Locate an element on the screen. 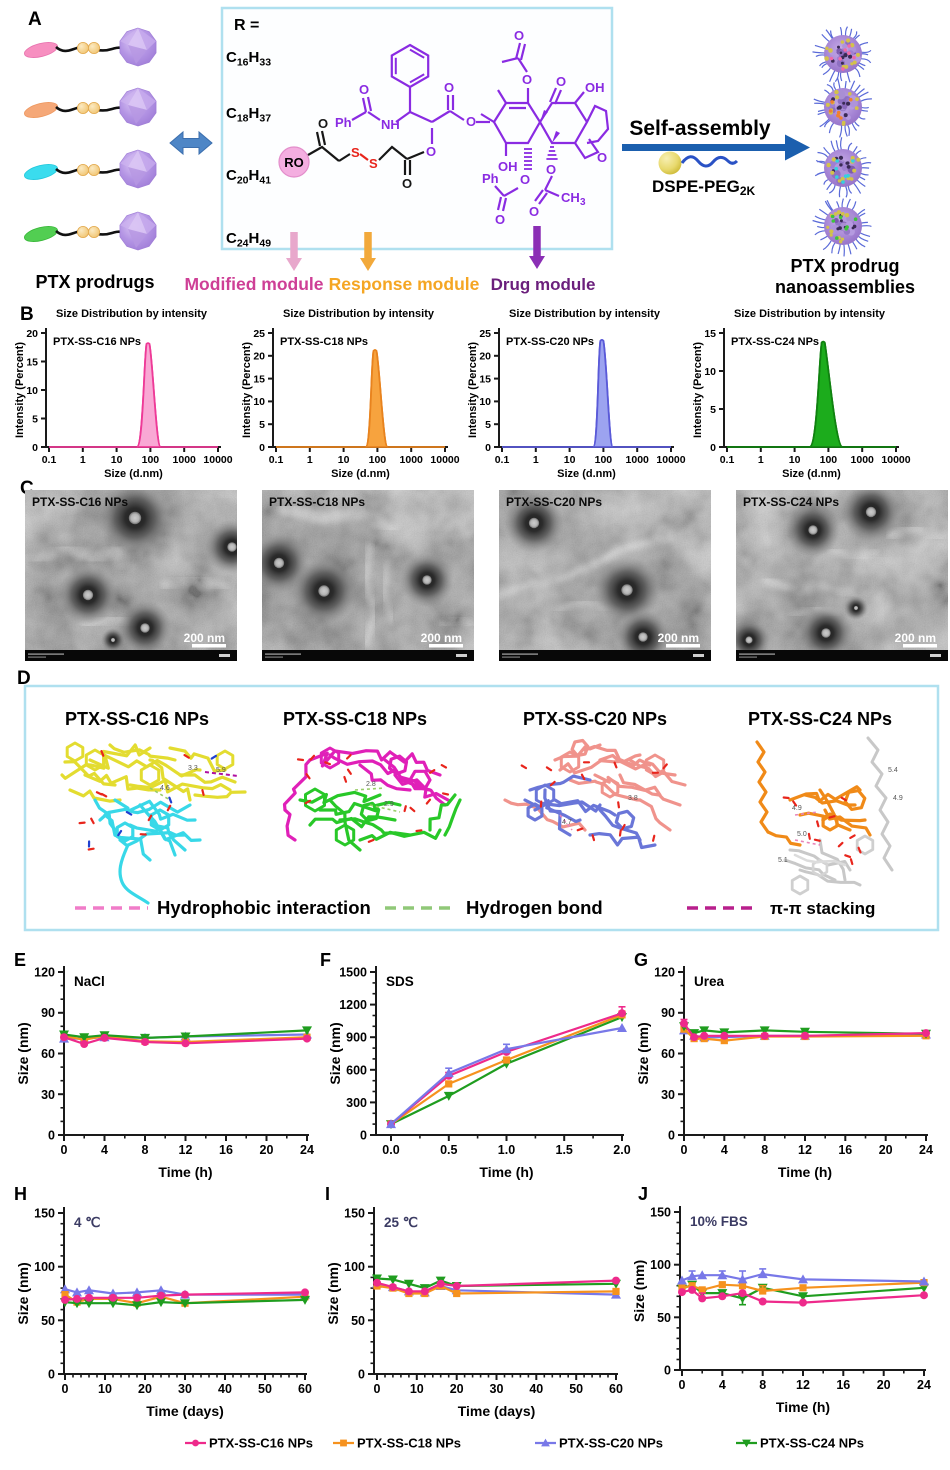 This screenshot has width=950, height=1470. svg-text: E is located at coordinates (20, 960).